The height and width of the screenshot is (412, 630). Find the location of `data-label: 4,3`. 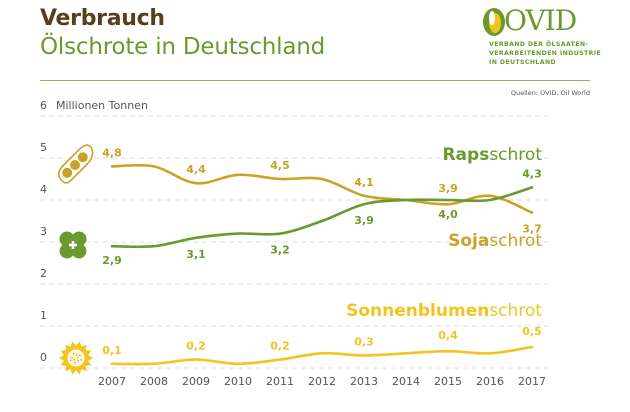

data-label: 4,3 is located at coordinates (532, 173).